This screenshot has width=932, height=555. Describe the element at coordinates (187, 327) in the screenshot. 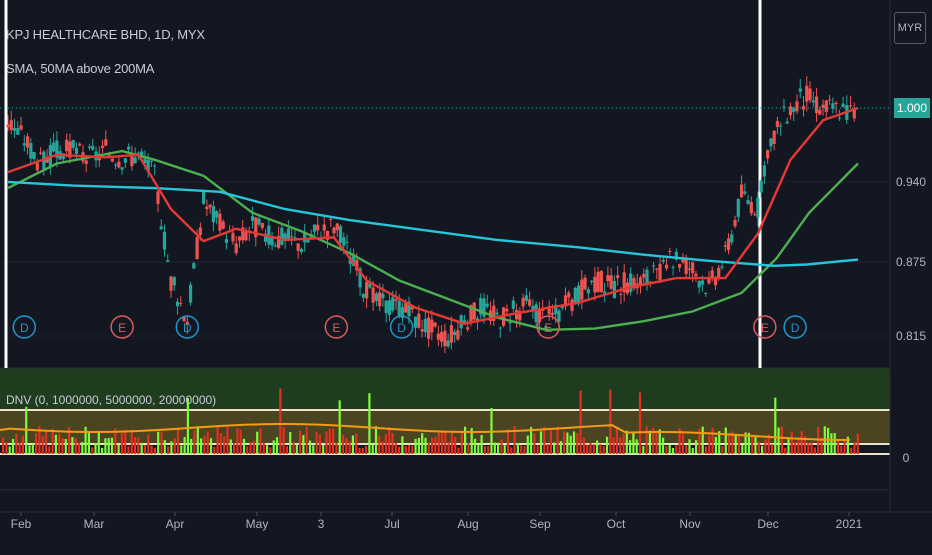

I see `dividend-marker: D` at that location.